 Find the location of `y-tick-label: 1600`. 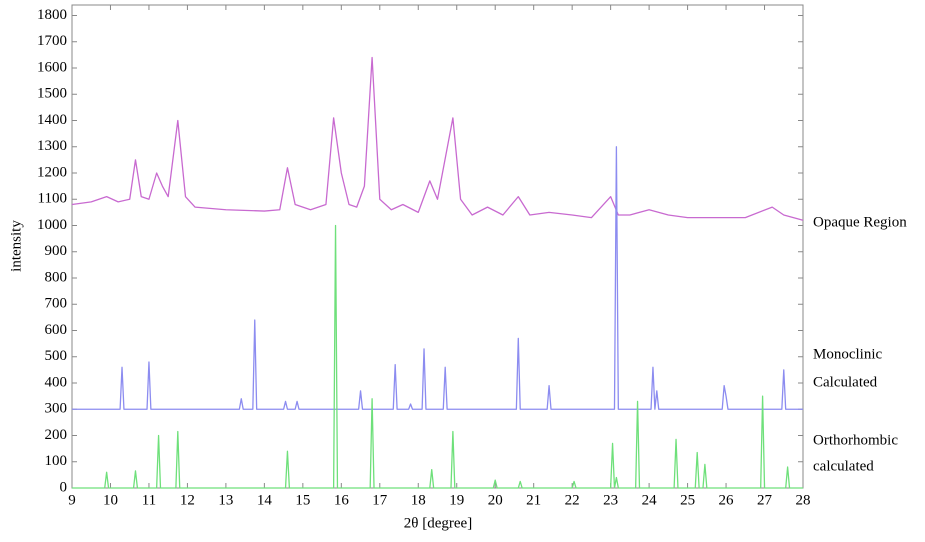

y-tick-label: 1600 is located at coordinates (52, 67).